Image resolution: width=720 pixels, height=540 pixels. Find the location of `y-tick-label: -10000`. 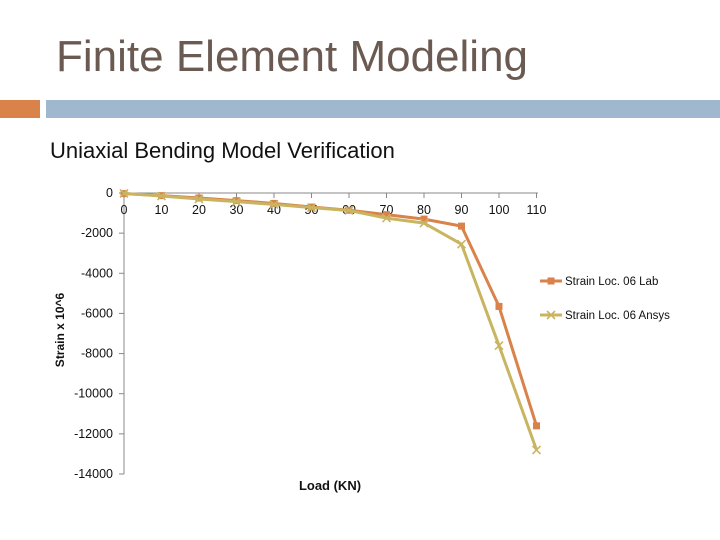

y-tick-label: -10000 is located at coordinates (93, 394).